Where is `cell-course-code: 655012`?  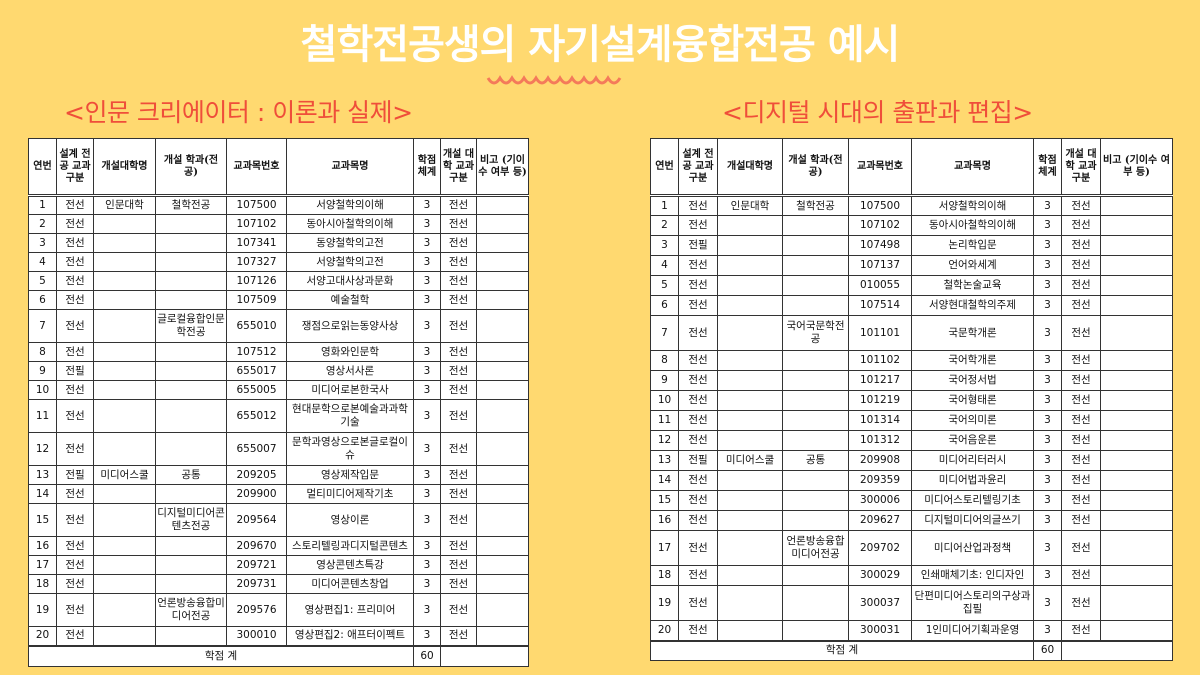 cell-course-code: 655012 is located at coordinates (256, 416).